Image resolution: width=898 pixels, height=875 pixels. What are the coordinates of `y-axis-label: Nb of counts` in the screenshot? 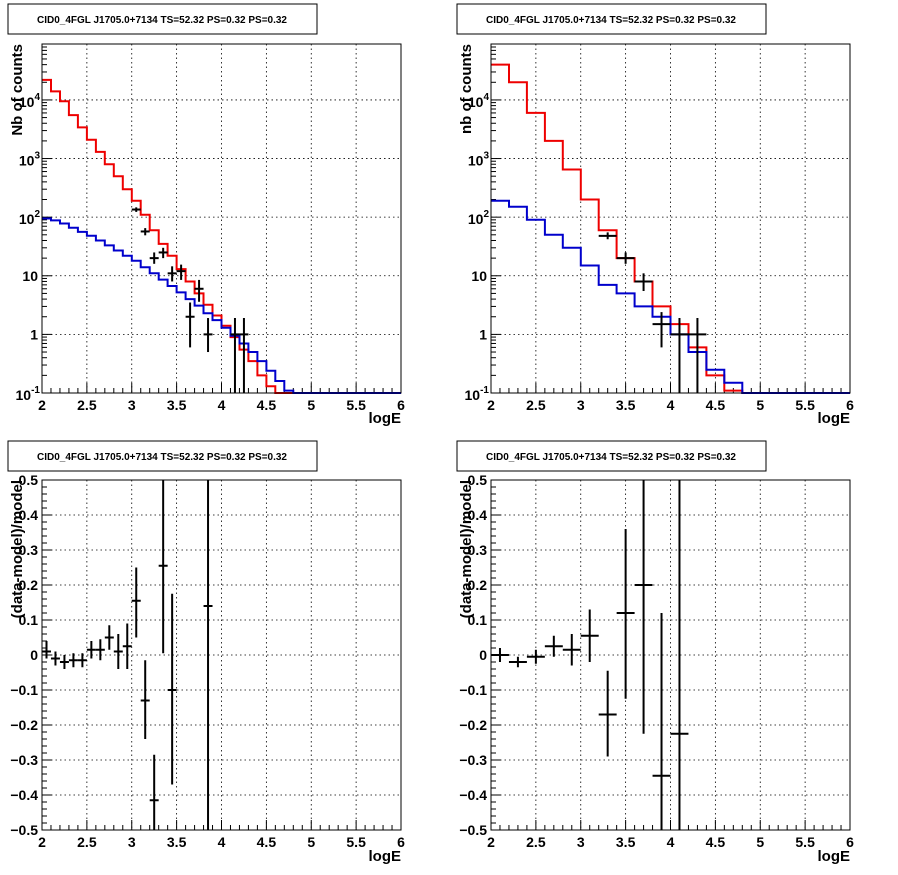 It's located at (17, 90).